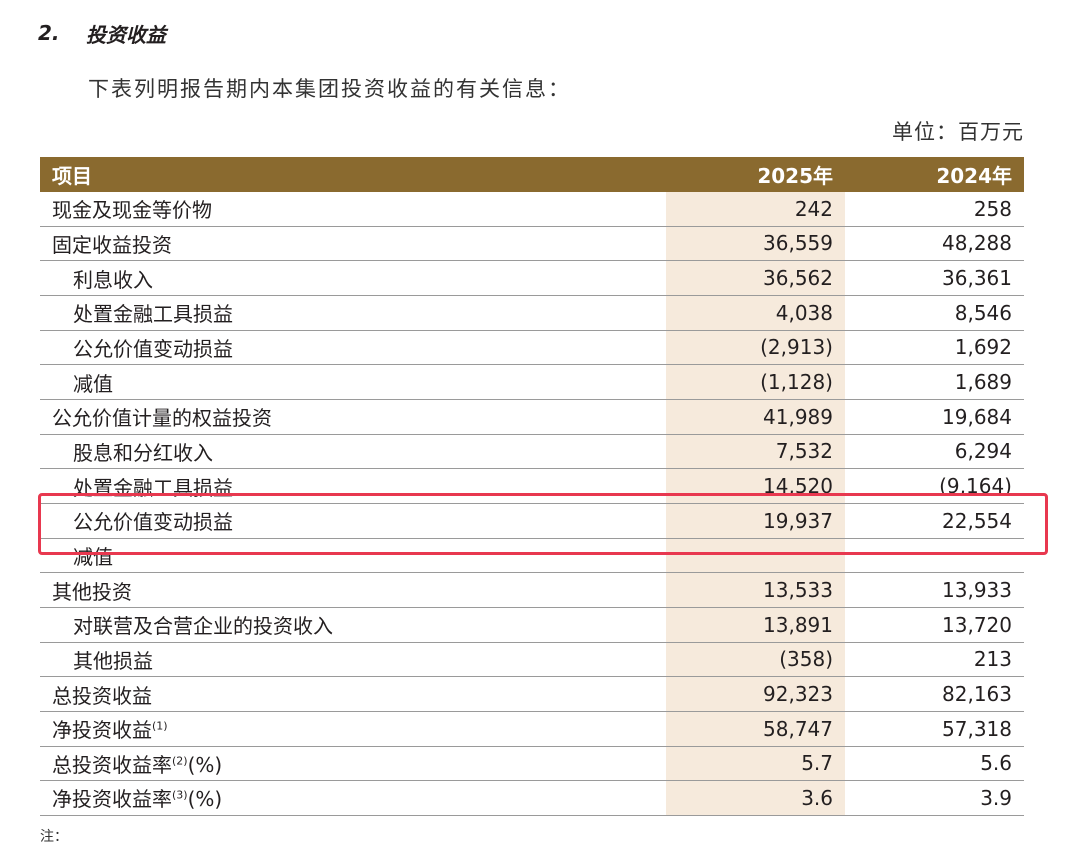  What do you see at coordinates (806, 659) in the screenshot?
I see `value-2025: (358)` at bounding box center [806, 659].